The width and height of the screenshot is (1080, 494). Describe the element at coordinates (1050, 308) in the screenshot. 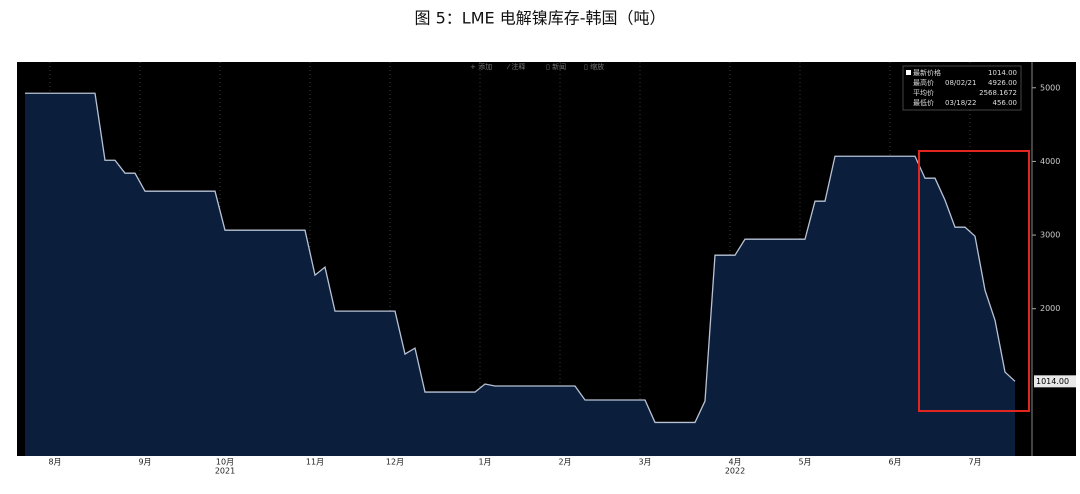

I see `y-tick-label: 2000` at that location.